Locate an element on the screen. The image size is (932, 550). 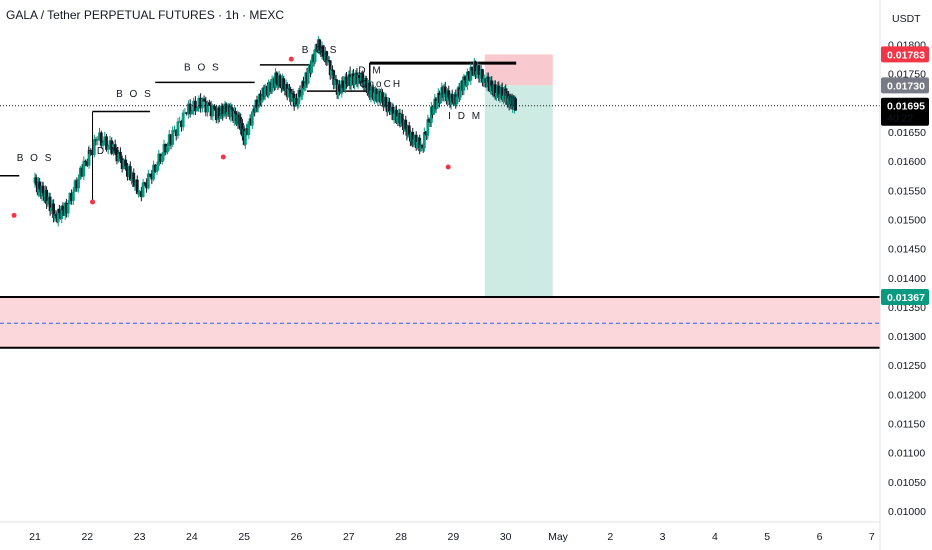
x-tick-label: 6 is located at coordinates (820, 537).